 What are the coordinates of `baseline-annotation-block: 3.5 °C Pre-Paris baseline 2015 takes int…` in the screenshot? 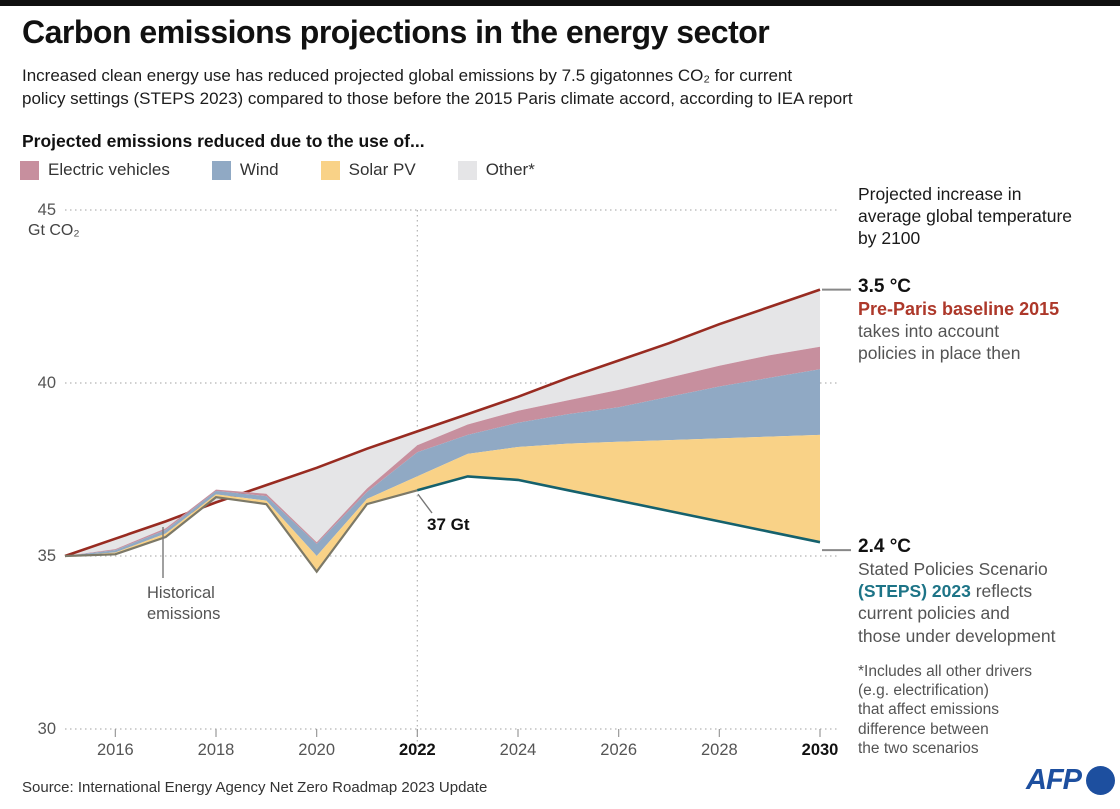 It's located at (986, 320).